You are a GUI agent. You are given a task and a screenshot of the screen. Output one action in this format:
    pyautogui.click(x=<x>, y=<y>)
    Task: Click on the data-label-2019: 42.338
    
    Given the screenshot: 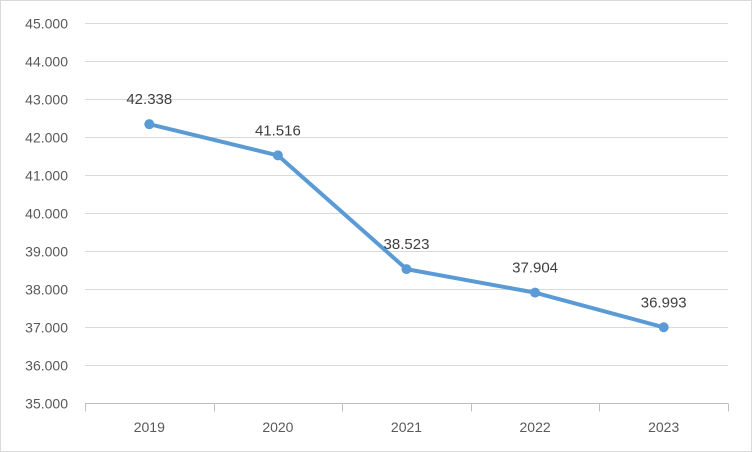 What is the action you would take?
    pyautogui.click(x=149, y=99)
    